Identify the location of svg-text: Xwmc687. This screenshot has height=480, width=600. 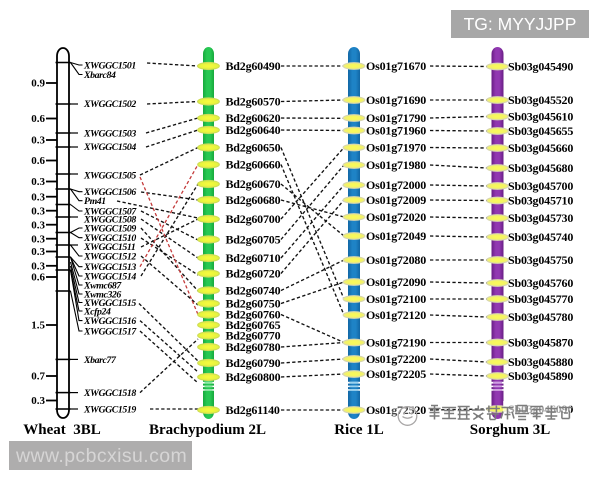
(102, 285).